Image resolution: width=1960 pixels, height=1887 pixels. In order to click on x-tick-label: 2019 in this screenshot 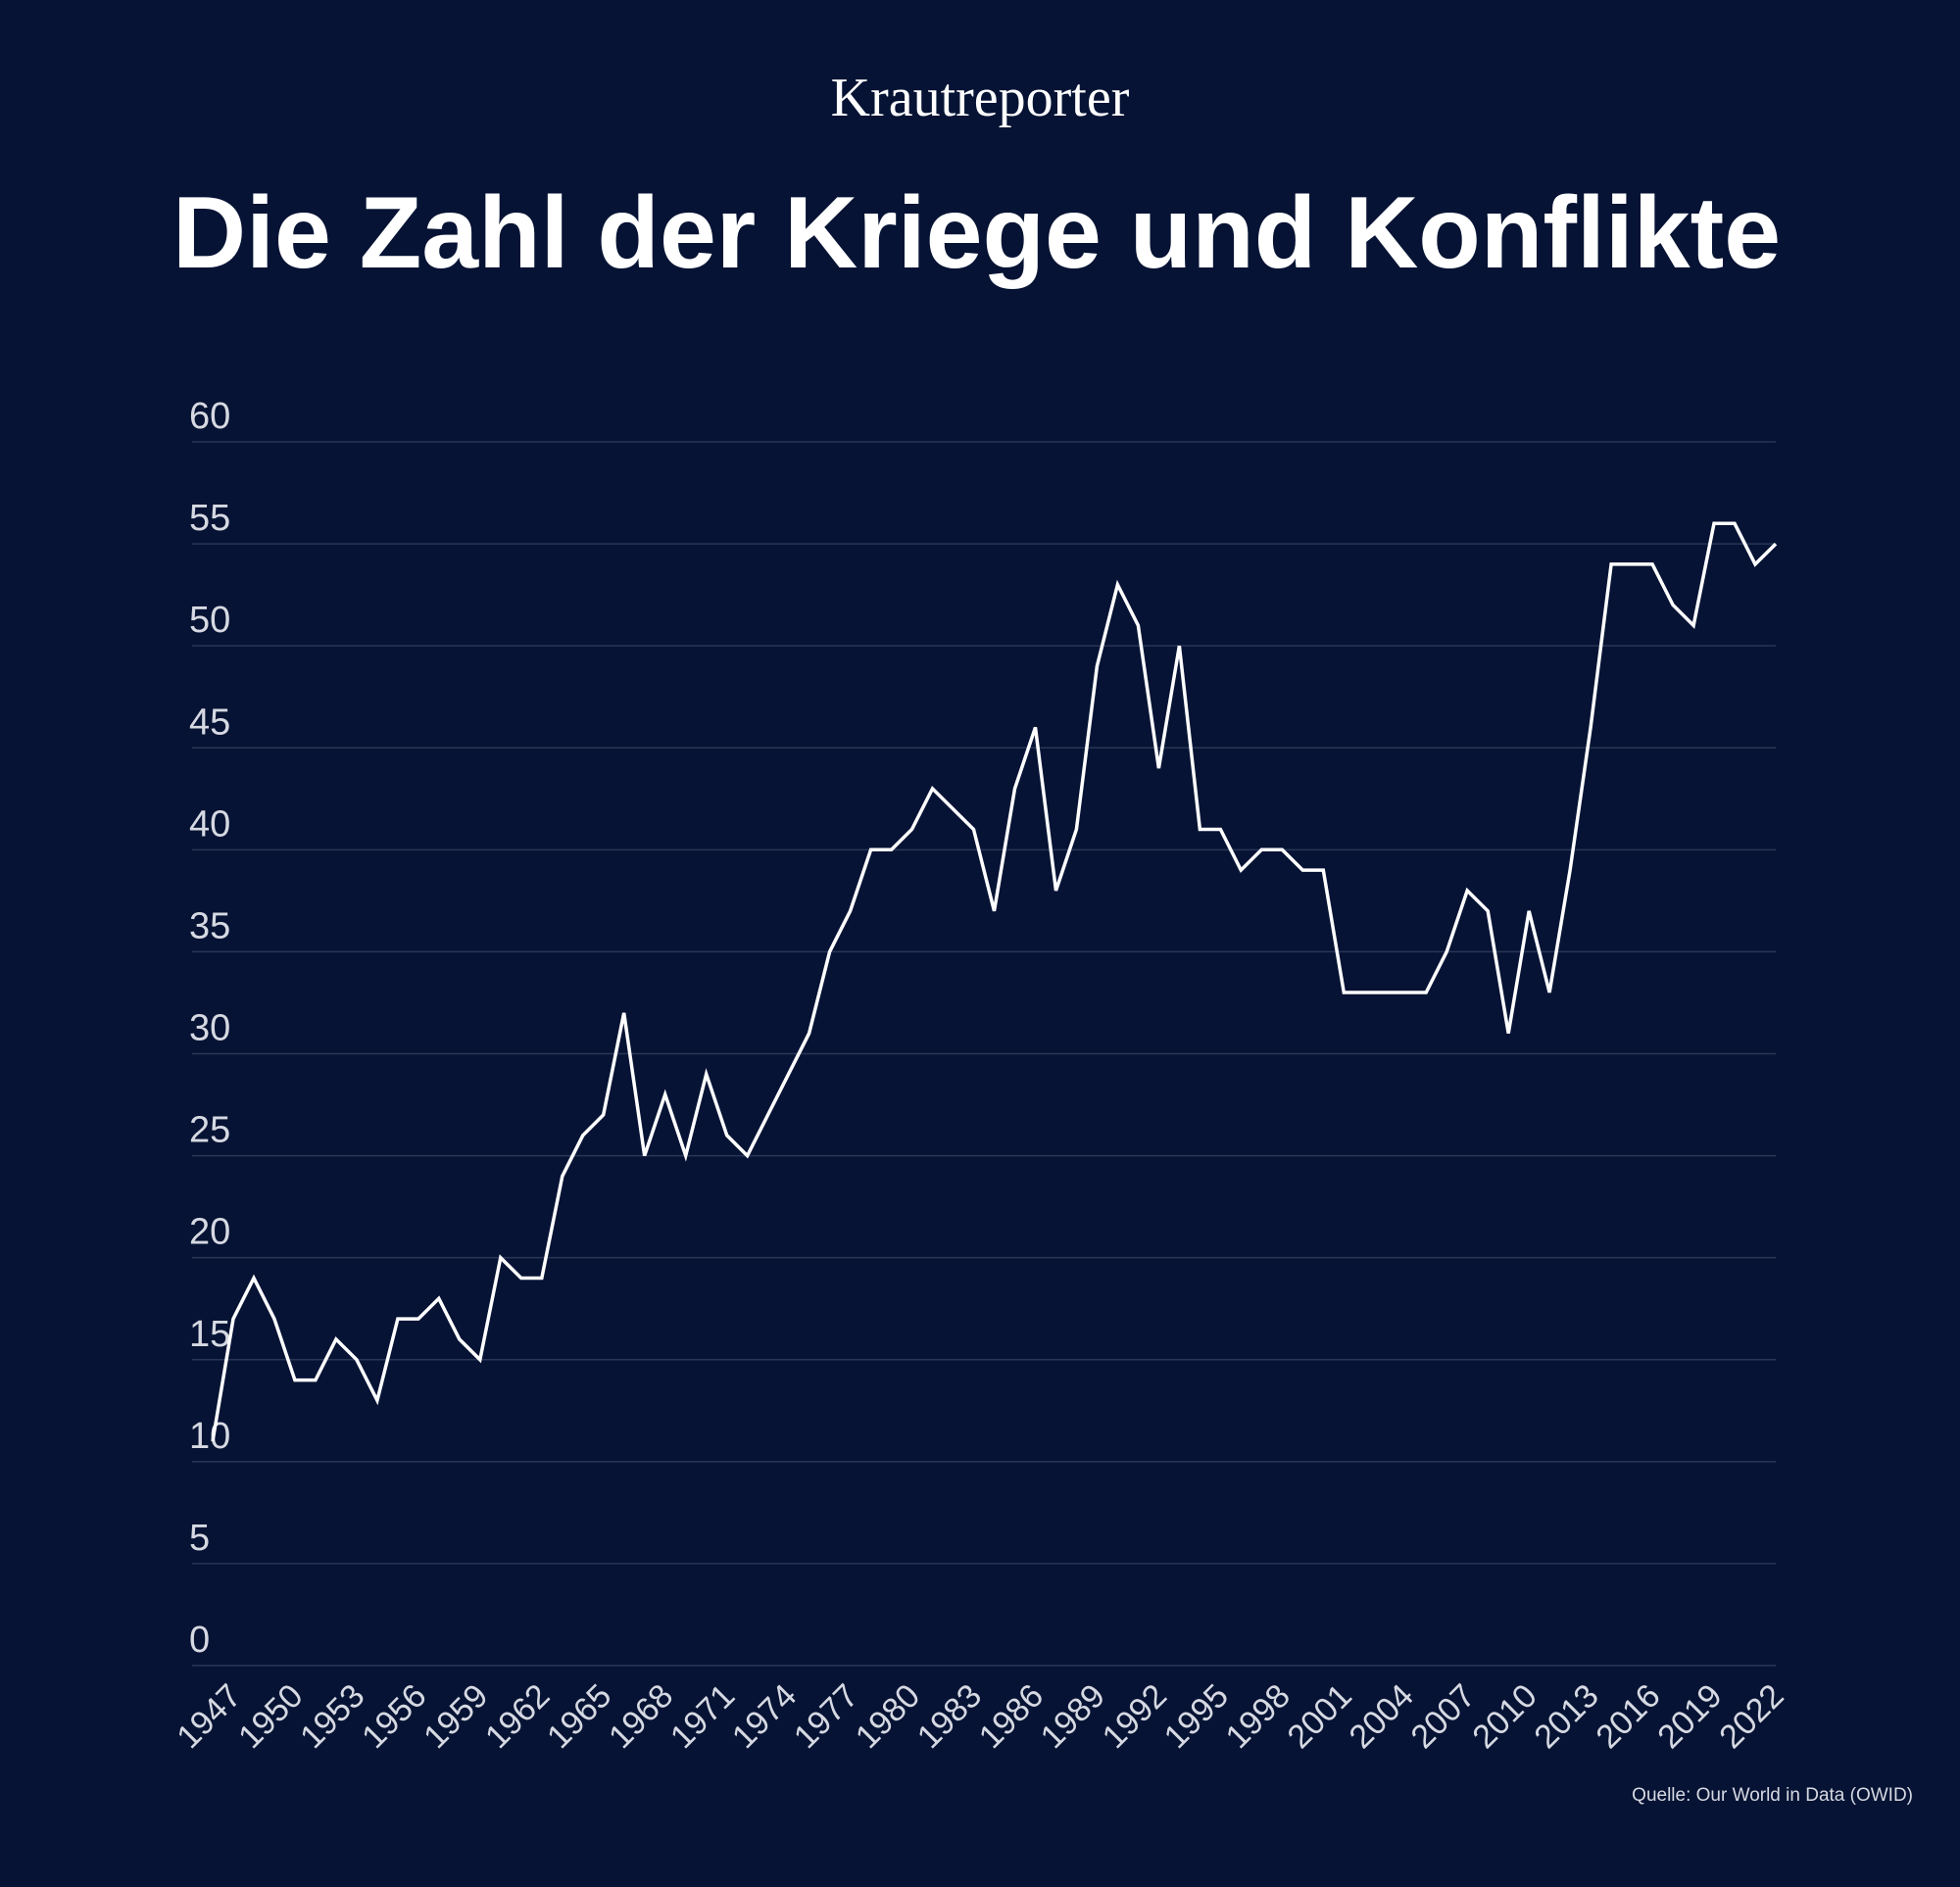, I will do `click(1689, 1716)`.